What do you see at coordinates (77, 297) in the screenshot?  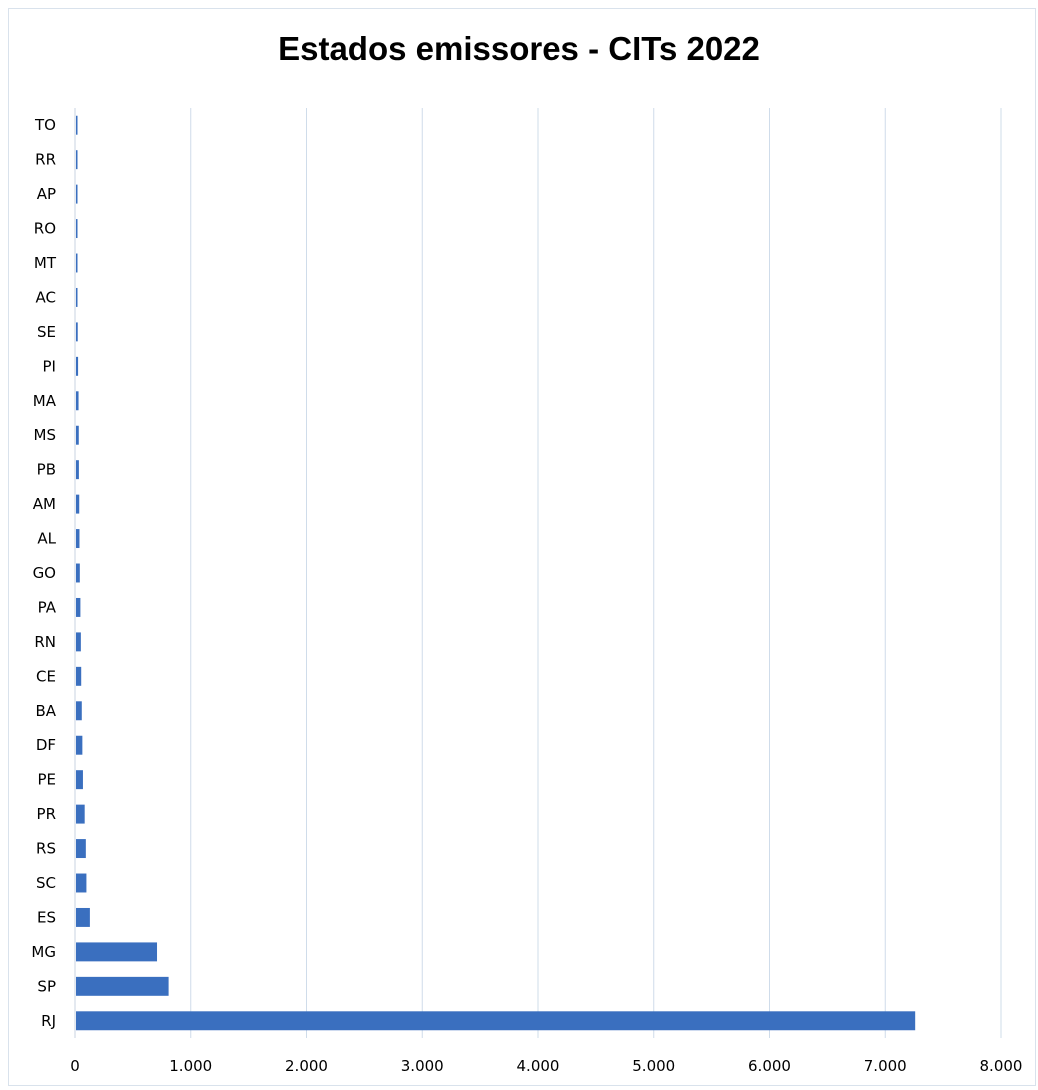 I see `bar-ac` at bounding box center [77, 297].